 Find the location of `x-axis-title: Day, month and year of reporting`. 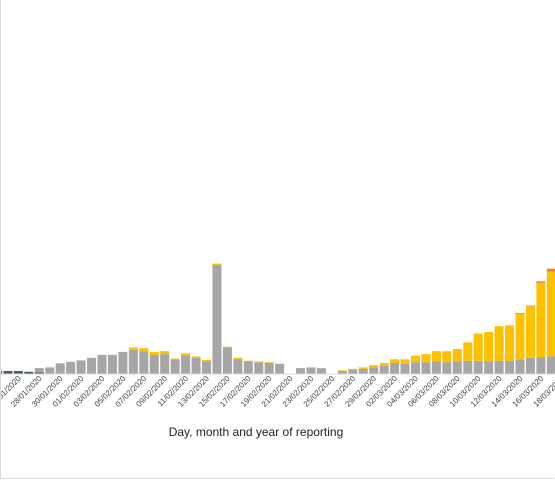

x-axis-title: Day, month and year of reporting is located at coordinates (256, 432).